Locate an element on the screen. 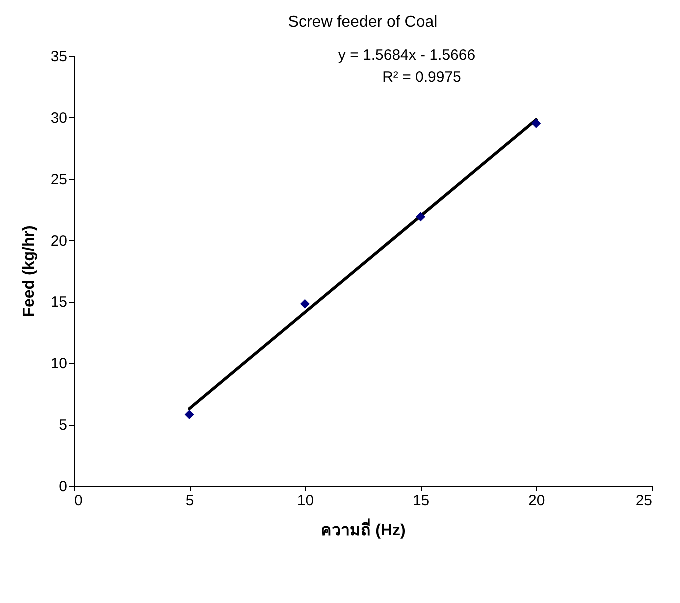  chart-title: Screw feeder of Coal is located at coordinates (363, 22).